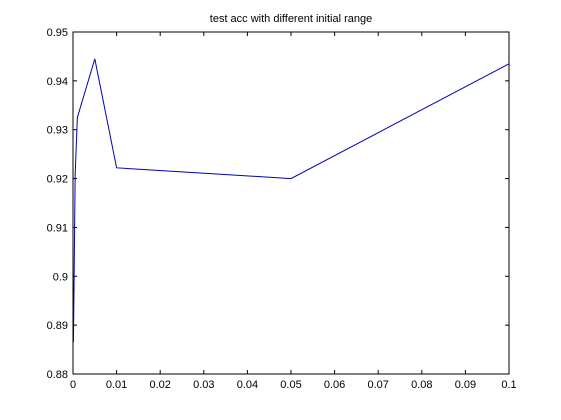 The image size is (561, 420). What do you see at coordinates (421, 385) in the screenshot?
I see `x-tick-label: 0.08` at bounding box center [421, 385].